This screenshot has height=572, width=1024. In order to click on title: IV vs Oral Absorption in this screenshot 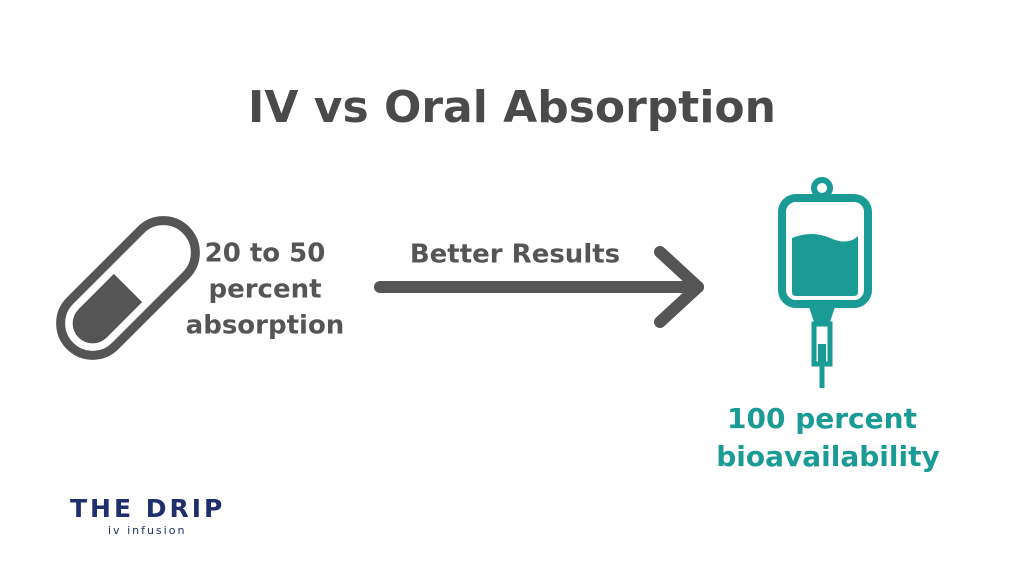, I will do `click(512, 107)`.